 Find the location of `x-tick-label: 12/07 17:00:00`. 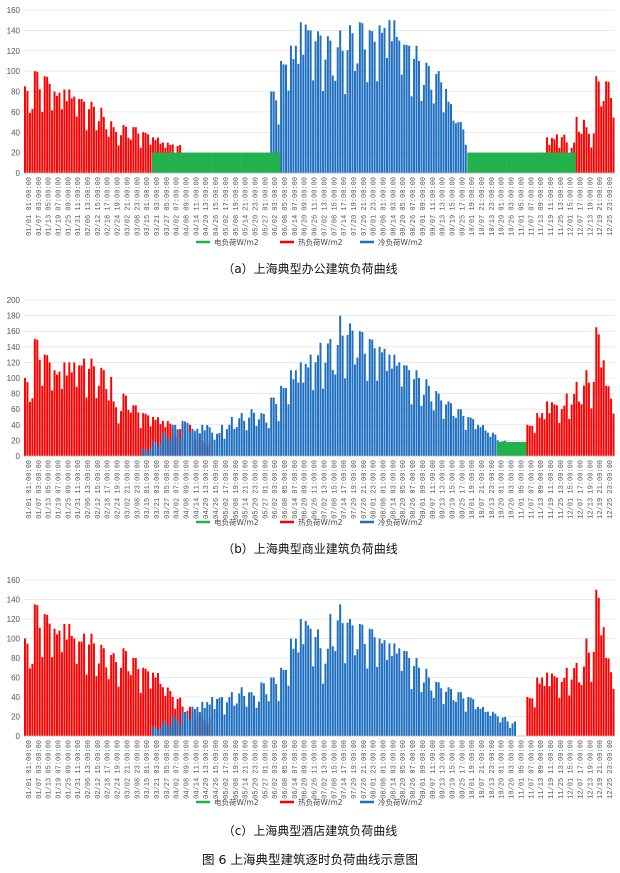

x-tick-label: 12/07 17:00:00 is located at coordinates (582, 489).